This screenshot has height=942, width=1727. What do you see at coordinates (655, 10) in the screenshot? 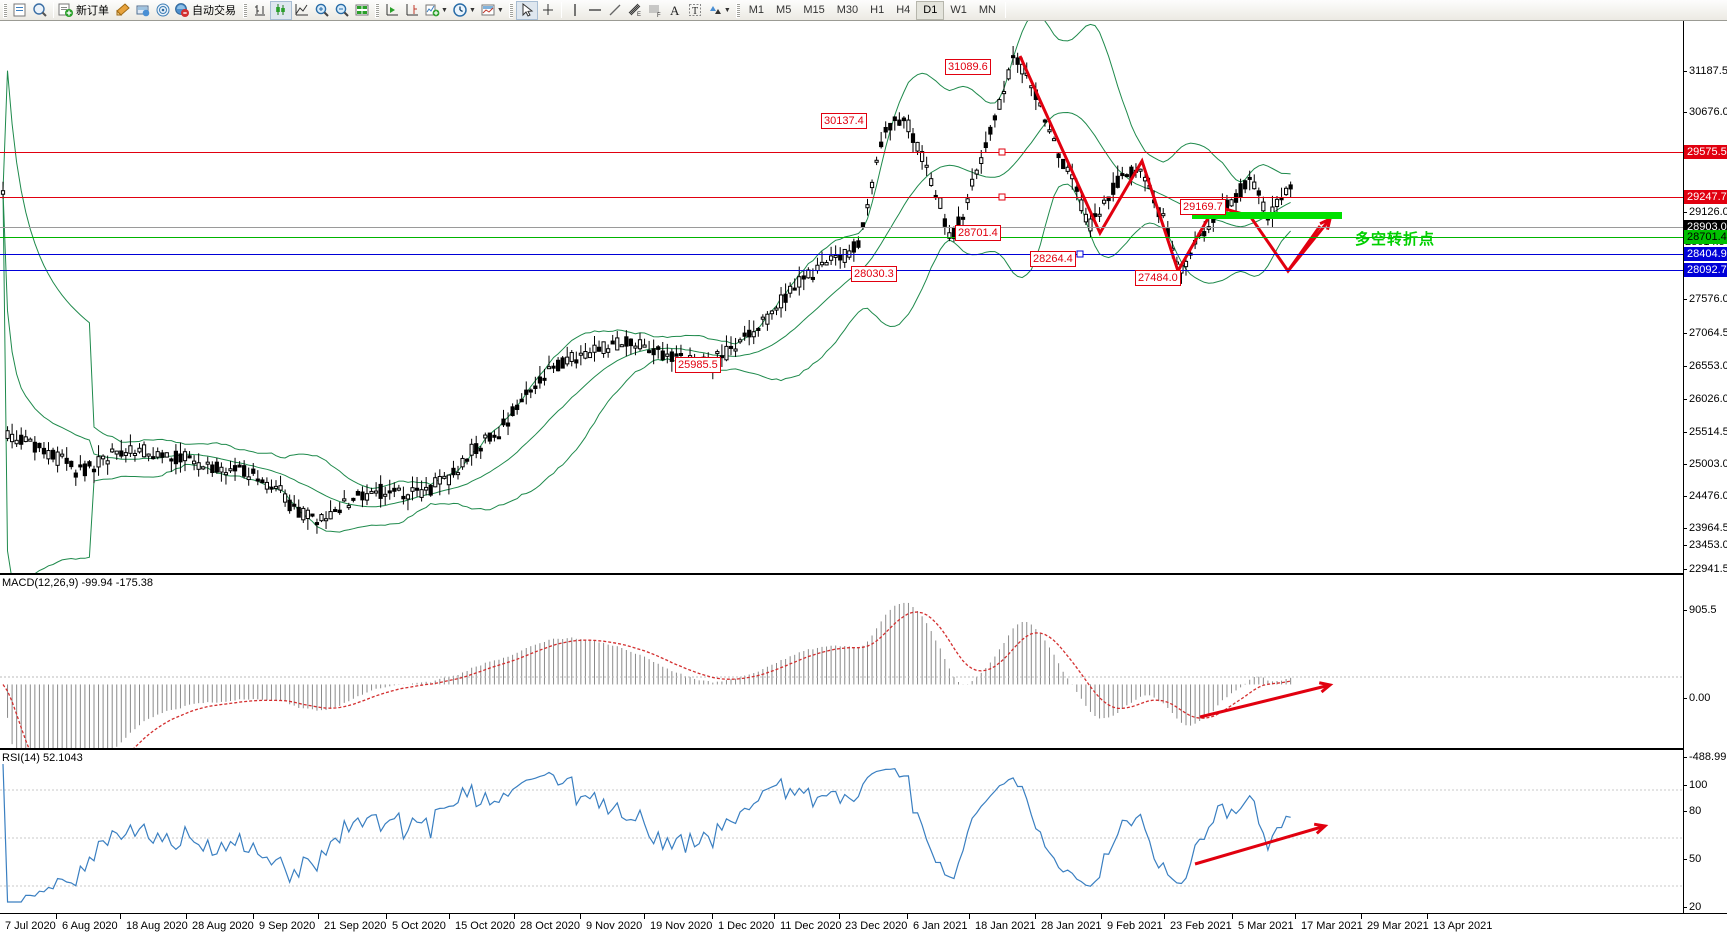
I see `fibonacci-icon: F` at bounding box center [655, 10].